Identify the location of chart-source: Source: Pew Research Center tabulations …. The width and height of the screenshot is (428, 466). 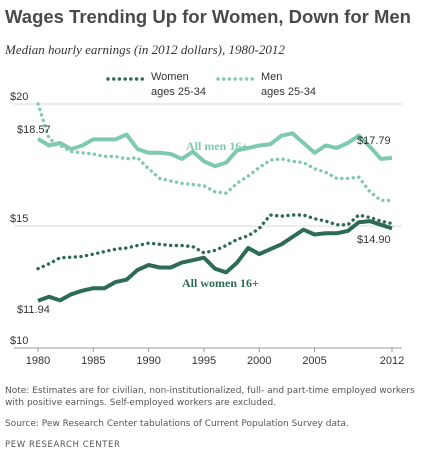
(177, 424).